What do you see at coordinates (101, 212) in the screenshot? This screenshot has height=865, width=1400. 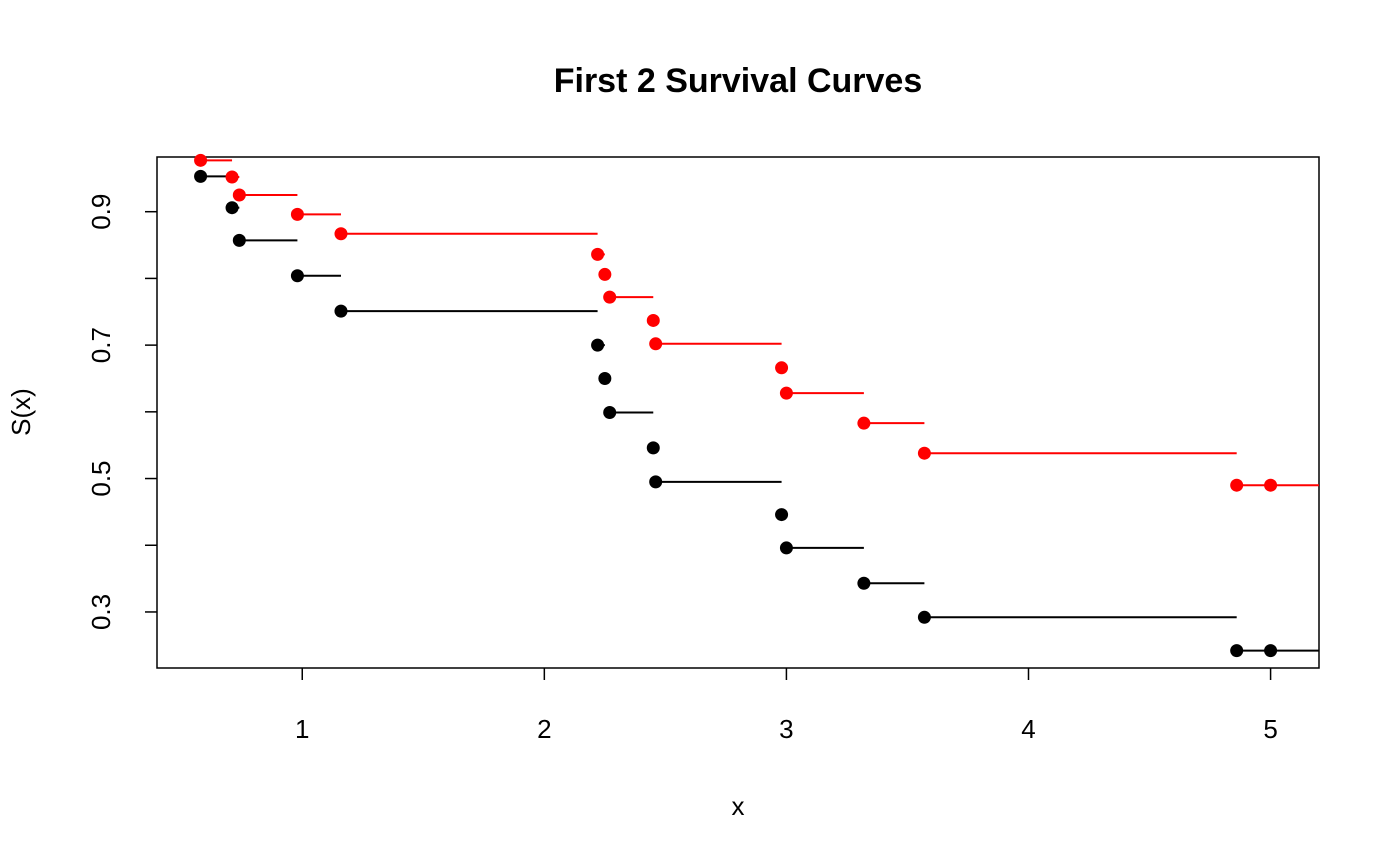 I see `y-tick-label: 0.9` at bounding box center [101, 212].